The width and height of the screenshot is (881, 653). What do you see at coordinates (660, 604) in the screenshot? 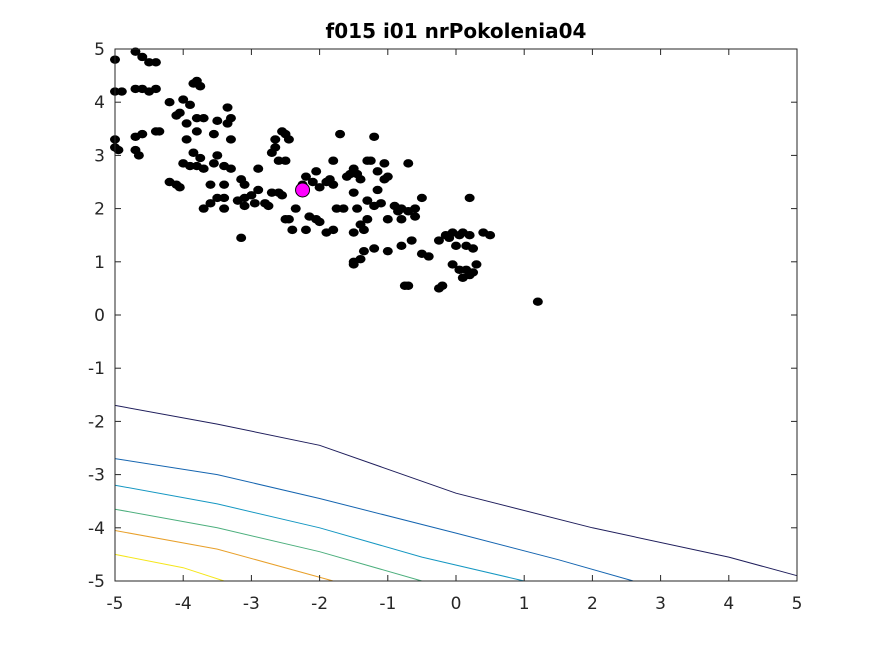
I see `x-tick-label: 3` at bounding box center [660, 604].